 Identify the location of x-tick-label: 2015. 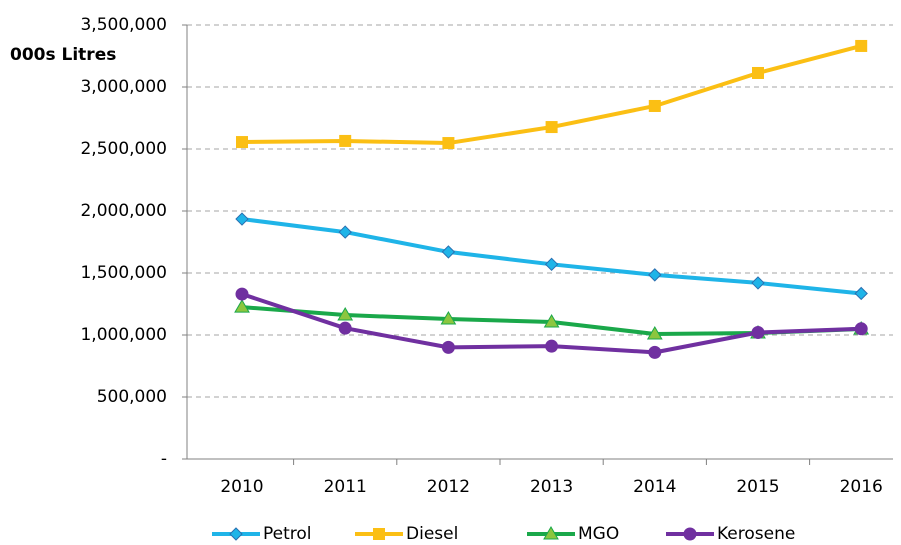
(757, 487).